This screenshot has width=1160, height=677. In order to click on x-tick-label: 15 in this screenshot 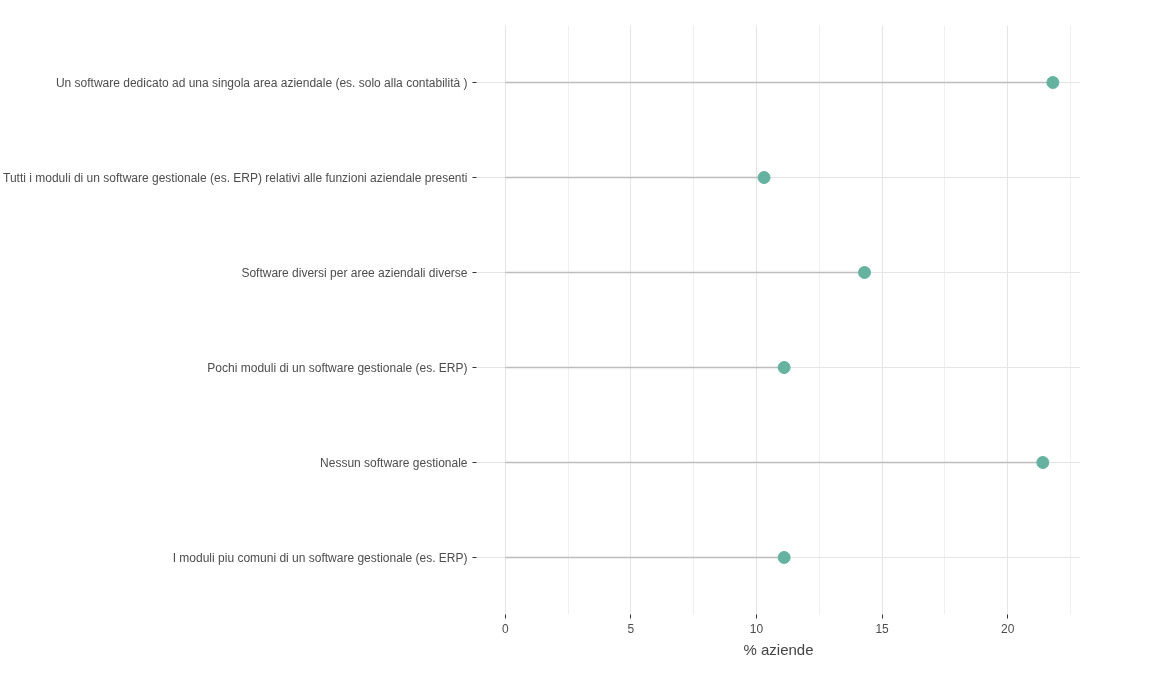, I will do `click(882, 628)`.